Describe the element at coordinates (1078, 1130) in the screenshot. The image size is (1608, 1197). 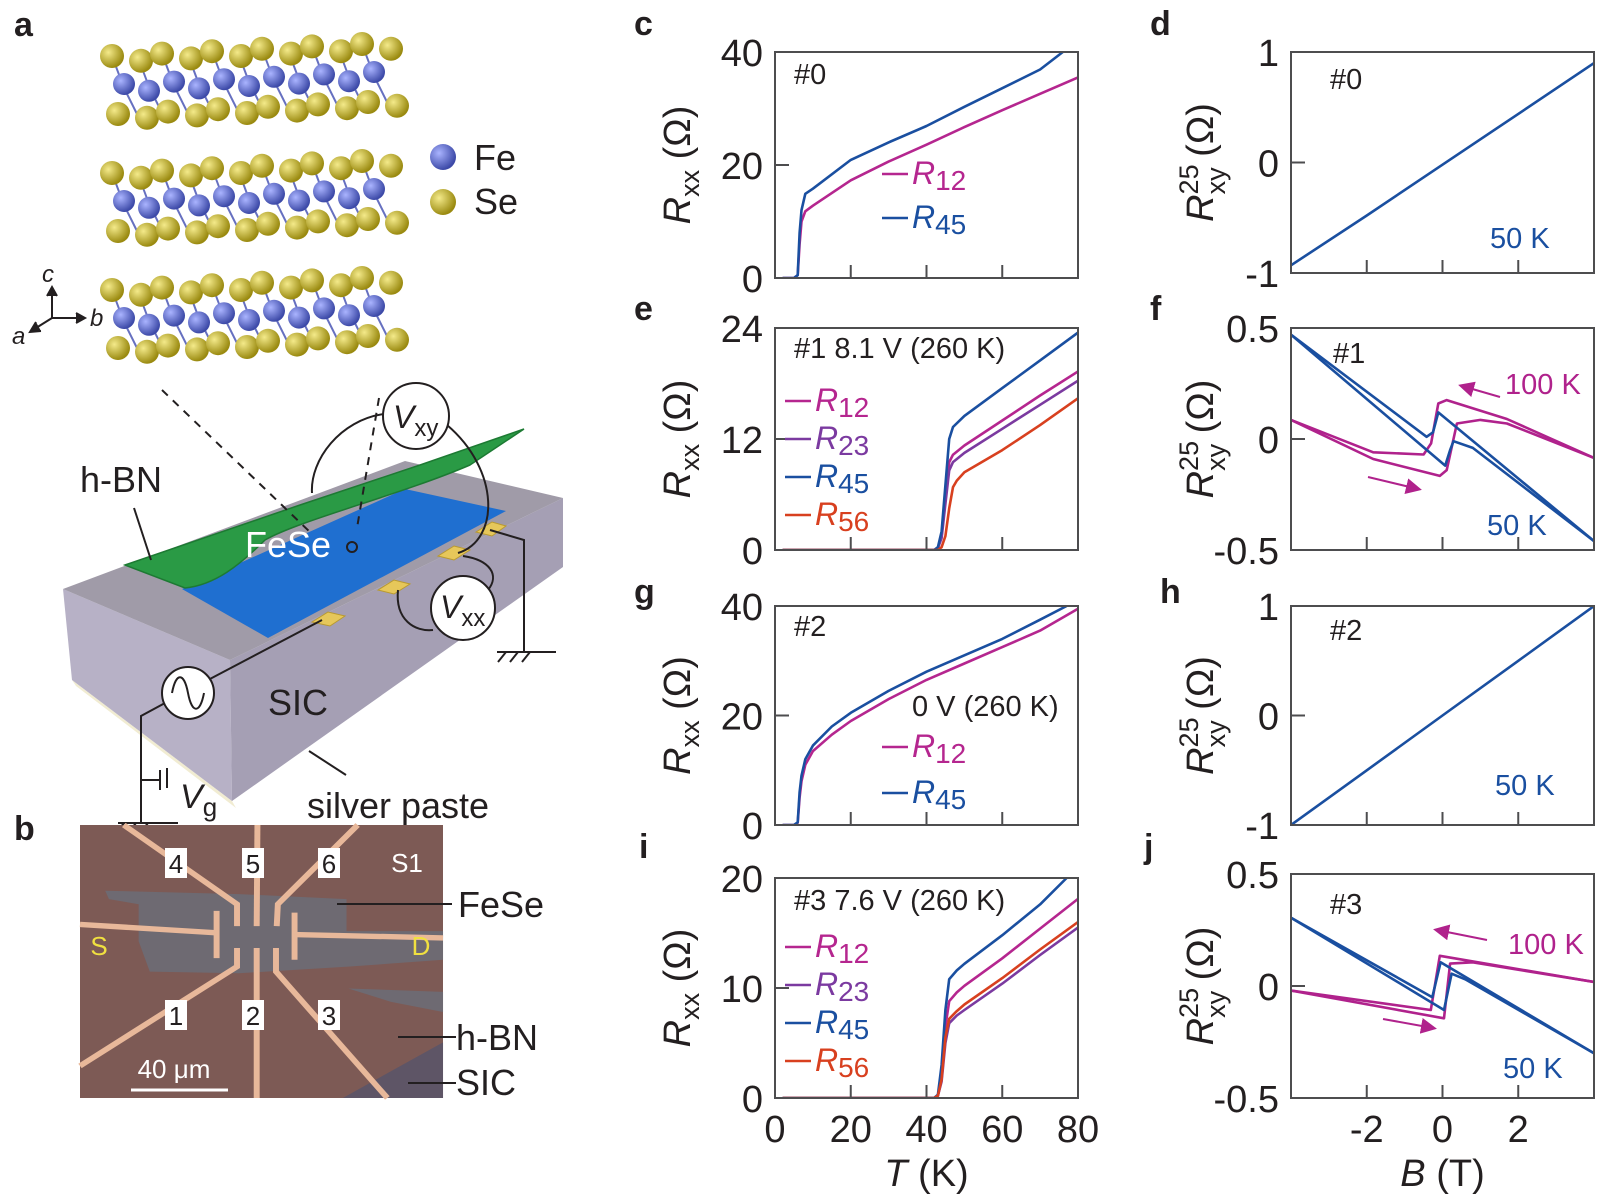
I see `x-tick-label: 80` at that location.